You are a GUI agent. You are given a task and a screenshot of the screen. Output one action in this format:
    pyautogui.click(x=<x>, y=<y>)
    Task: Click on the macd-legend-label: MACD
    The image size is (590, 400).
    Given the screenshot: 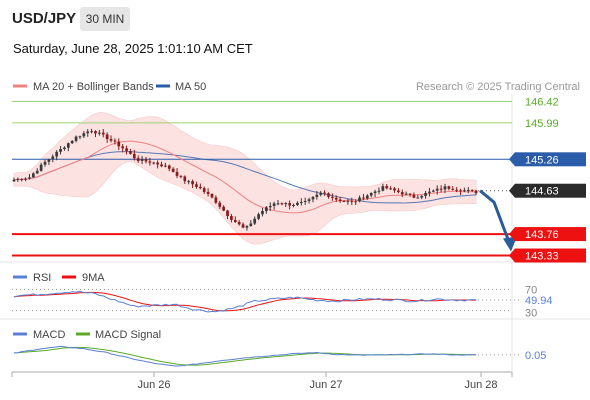 What is the action you would take?
    pyautogui.click(x=49, y=335)
    